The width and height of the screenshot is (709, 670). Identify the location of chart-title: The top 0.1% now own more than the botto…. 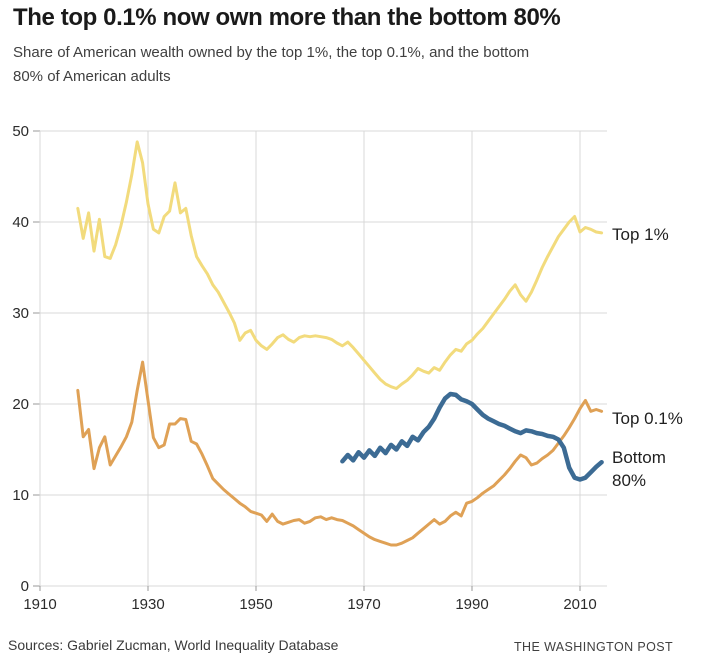
(287, 17).